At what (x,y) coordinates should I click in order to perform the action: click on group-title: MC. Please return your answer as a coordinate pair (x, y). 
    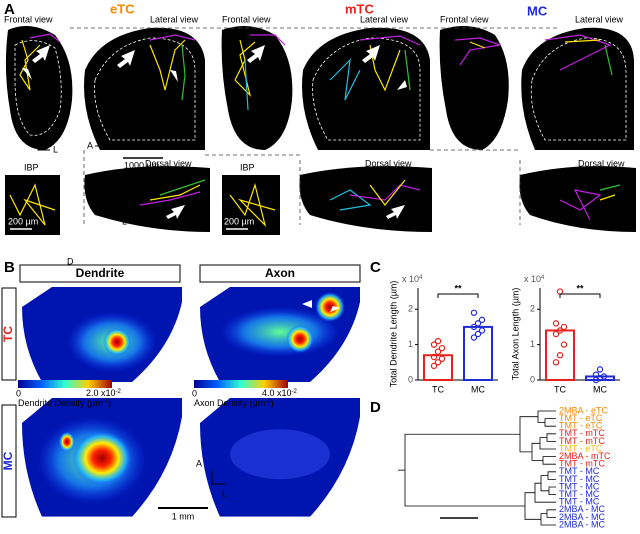
    Looking at the image, I should click on (537, 10).